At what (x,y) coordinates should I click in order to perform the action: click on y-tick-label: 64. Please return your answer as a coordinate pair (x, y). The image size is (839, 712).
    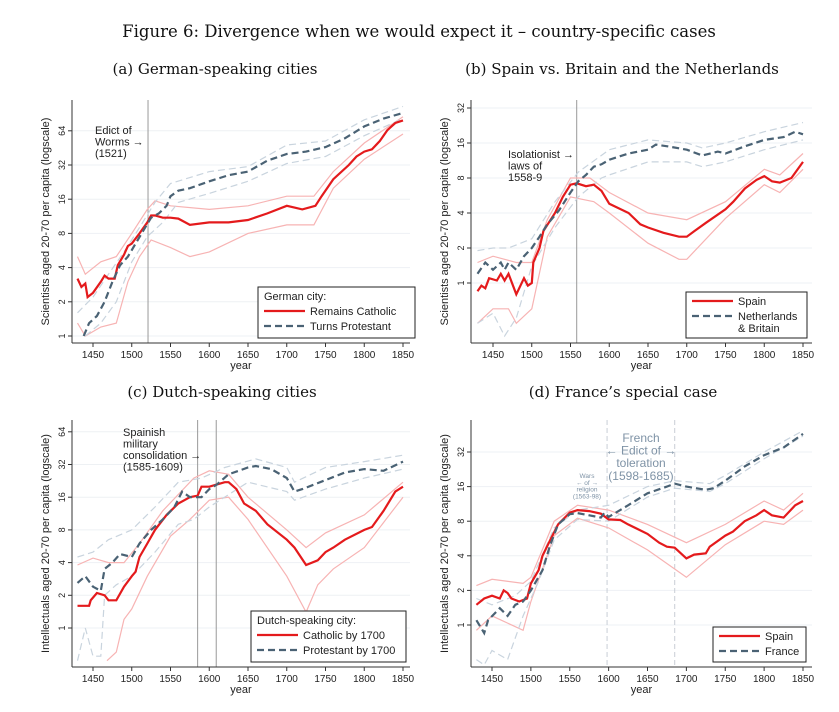
    Looking at the image, I should click on (62, 432).